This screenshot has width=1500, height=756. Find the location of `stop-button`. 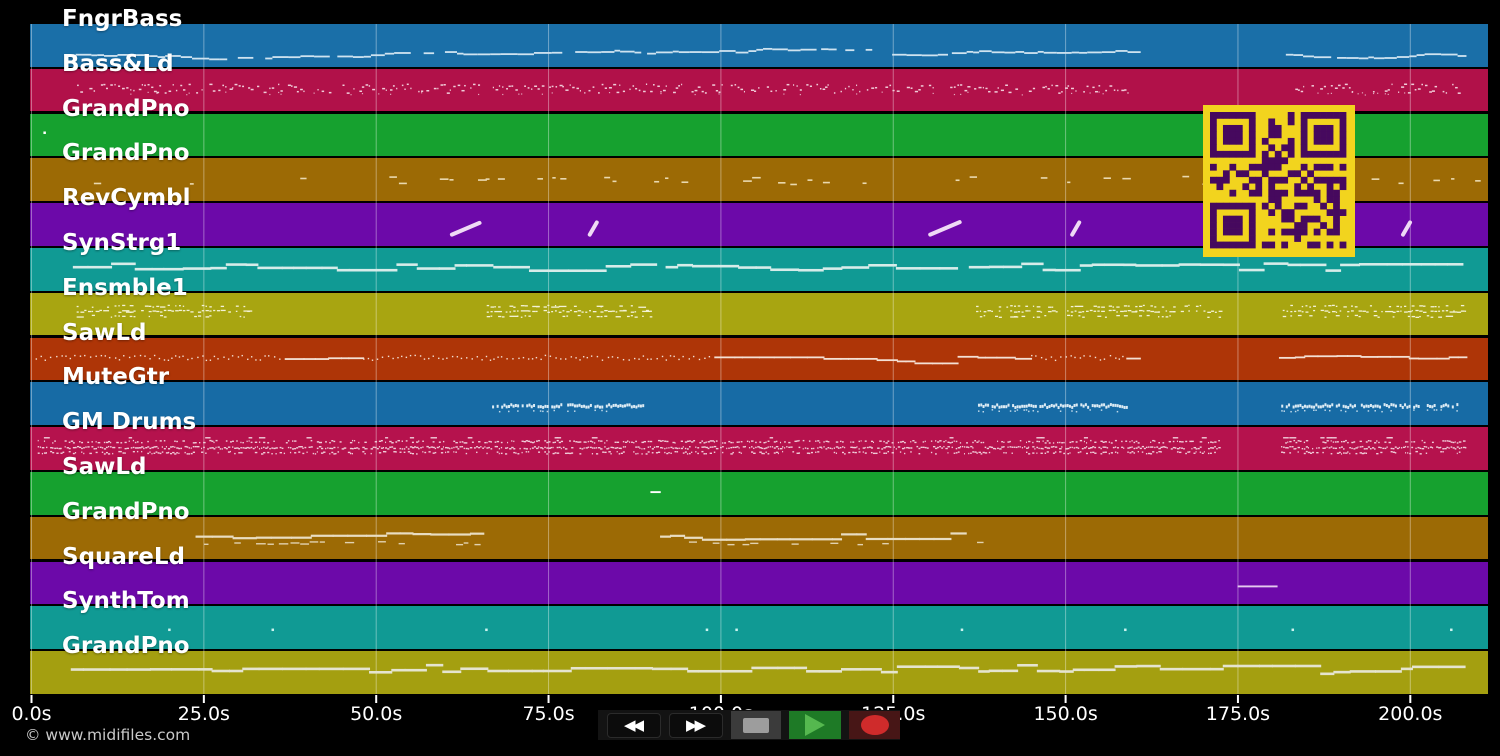

stop-button is located at coordinates (756, 725).